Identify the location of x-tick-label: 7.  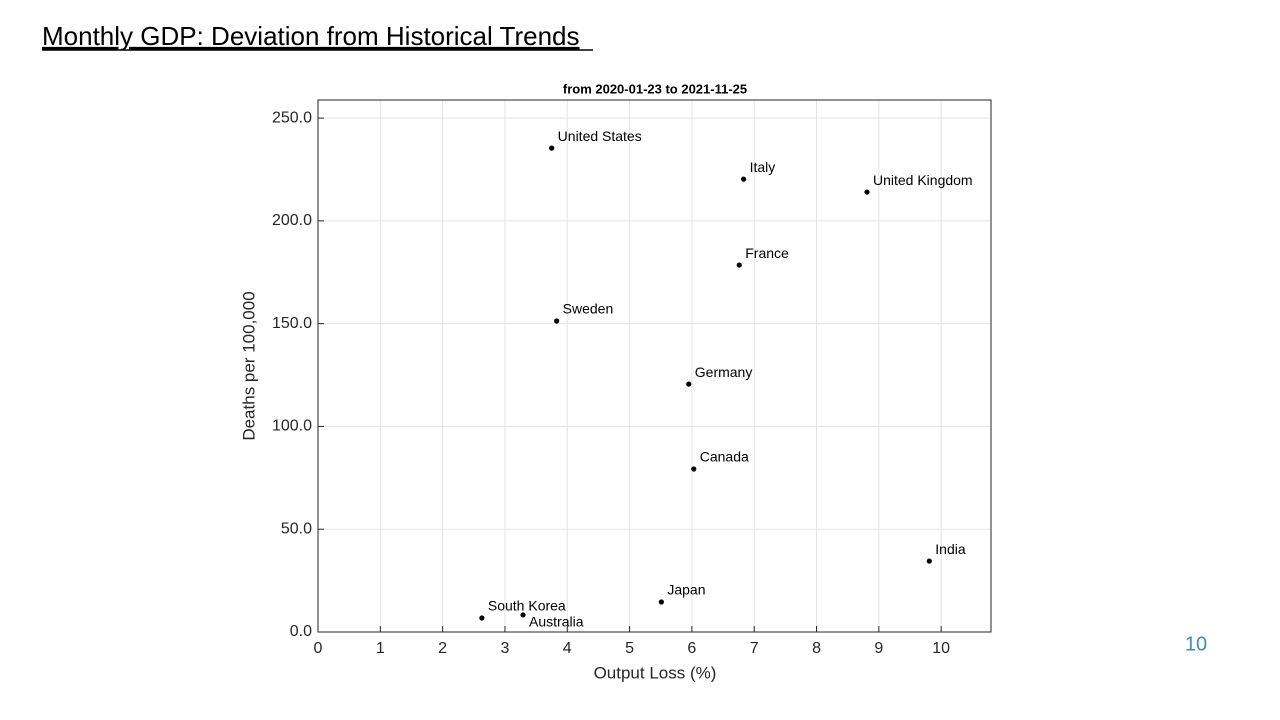
(754, 648).